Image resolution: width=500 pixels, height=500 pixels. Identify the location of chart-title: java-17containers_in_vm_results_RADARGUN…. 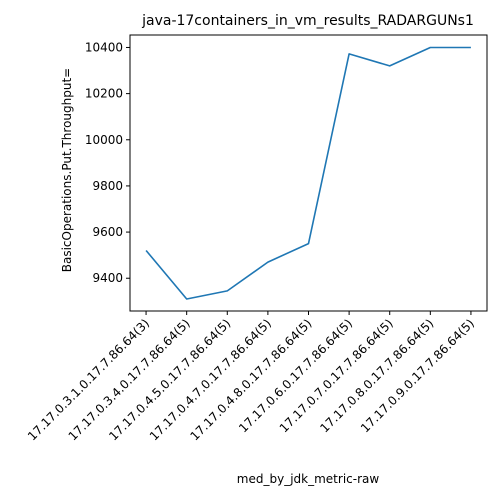
(307, 21).